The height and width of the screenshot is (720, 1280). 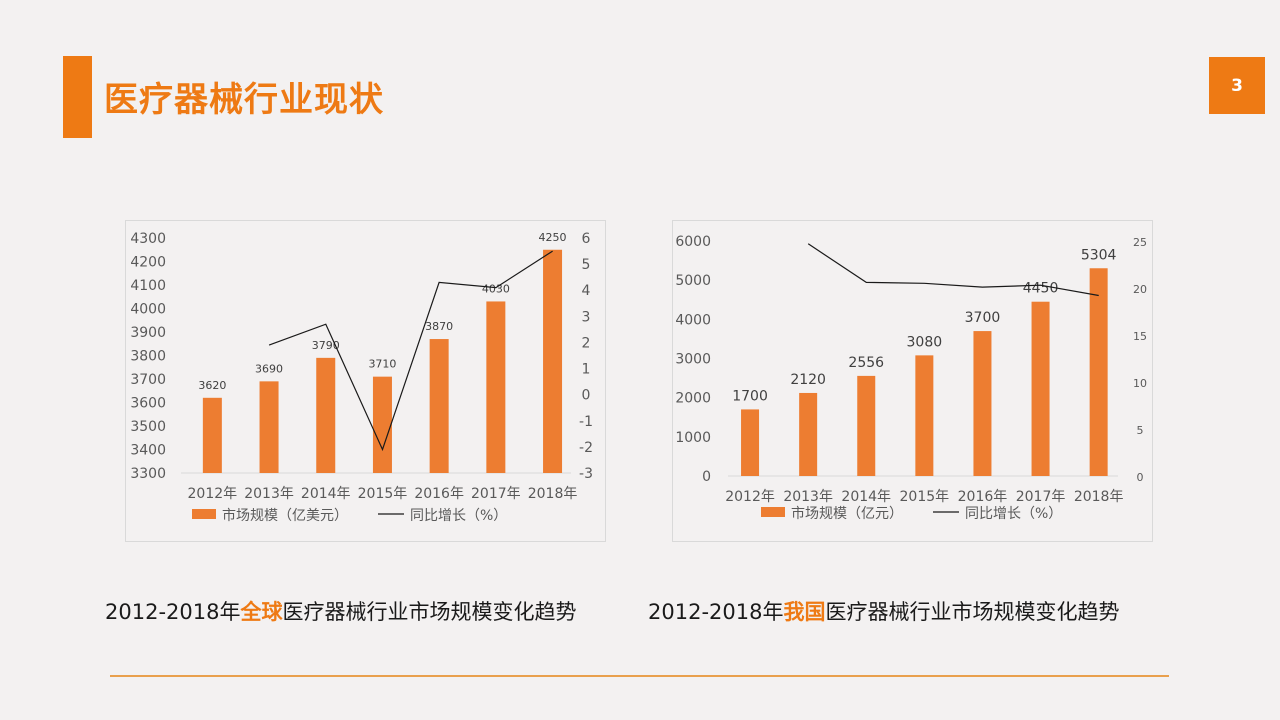 I want to click on right-axis-tick-label: -1, so click(x=586, y=422).